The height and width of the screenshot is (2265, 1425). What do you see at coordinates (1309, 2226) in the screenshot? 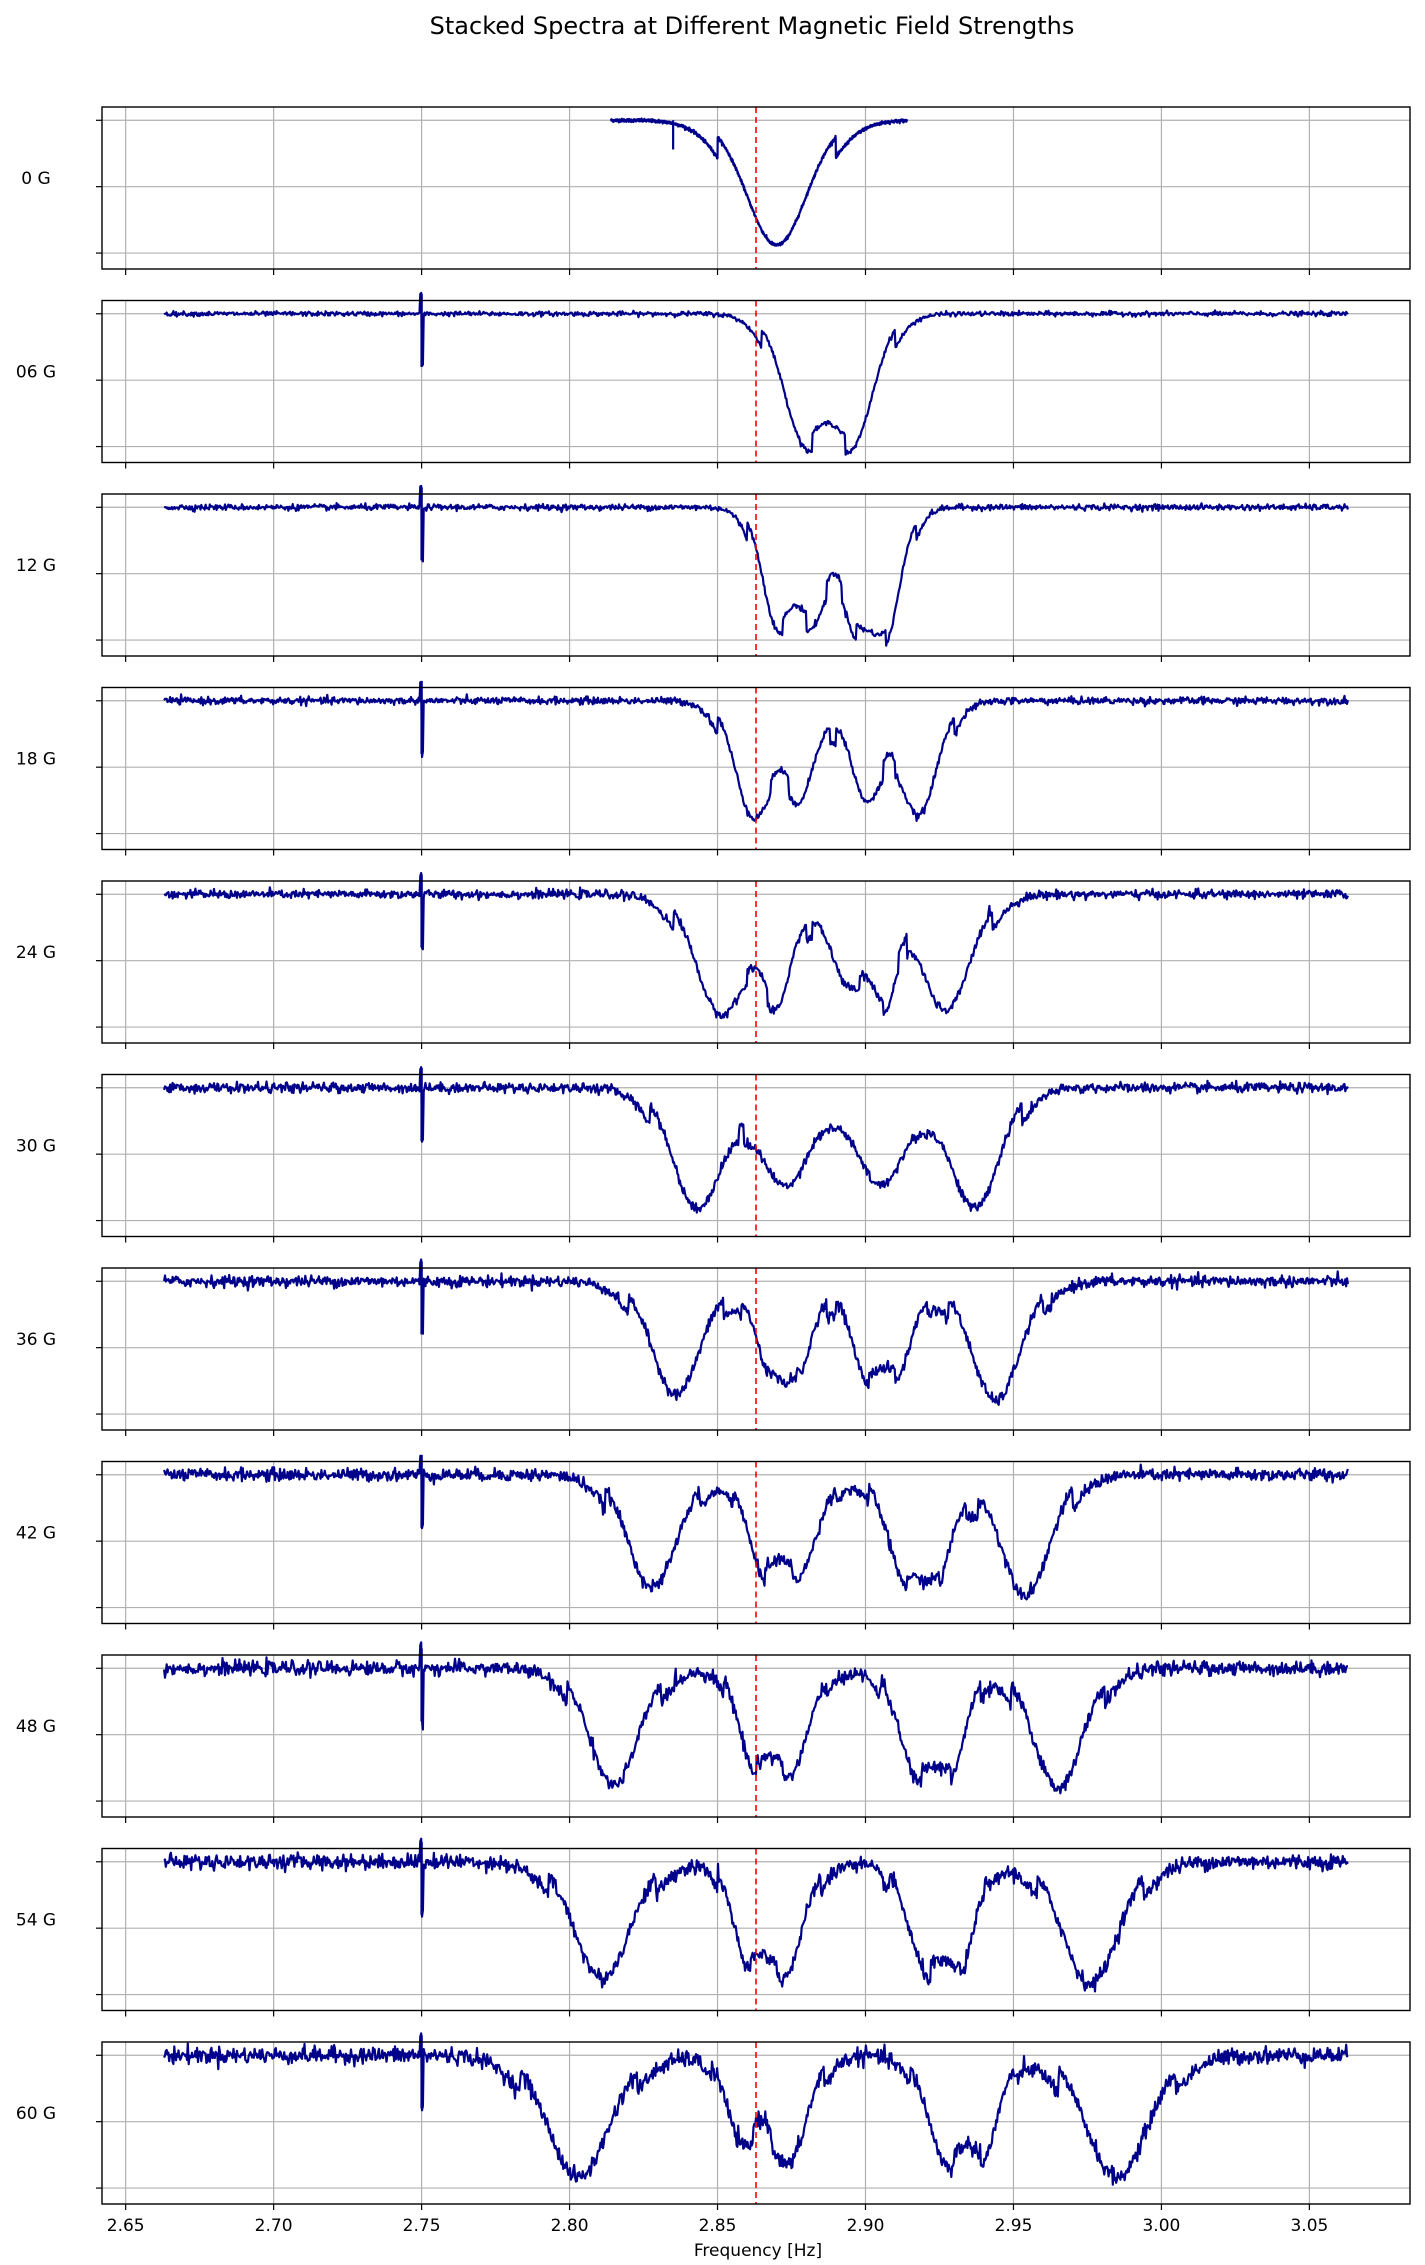
I see `x-tick-label: 3.05` at bounding box center [1309, 2226].